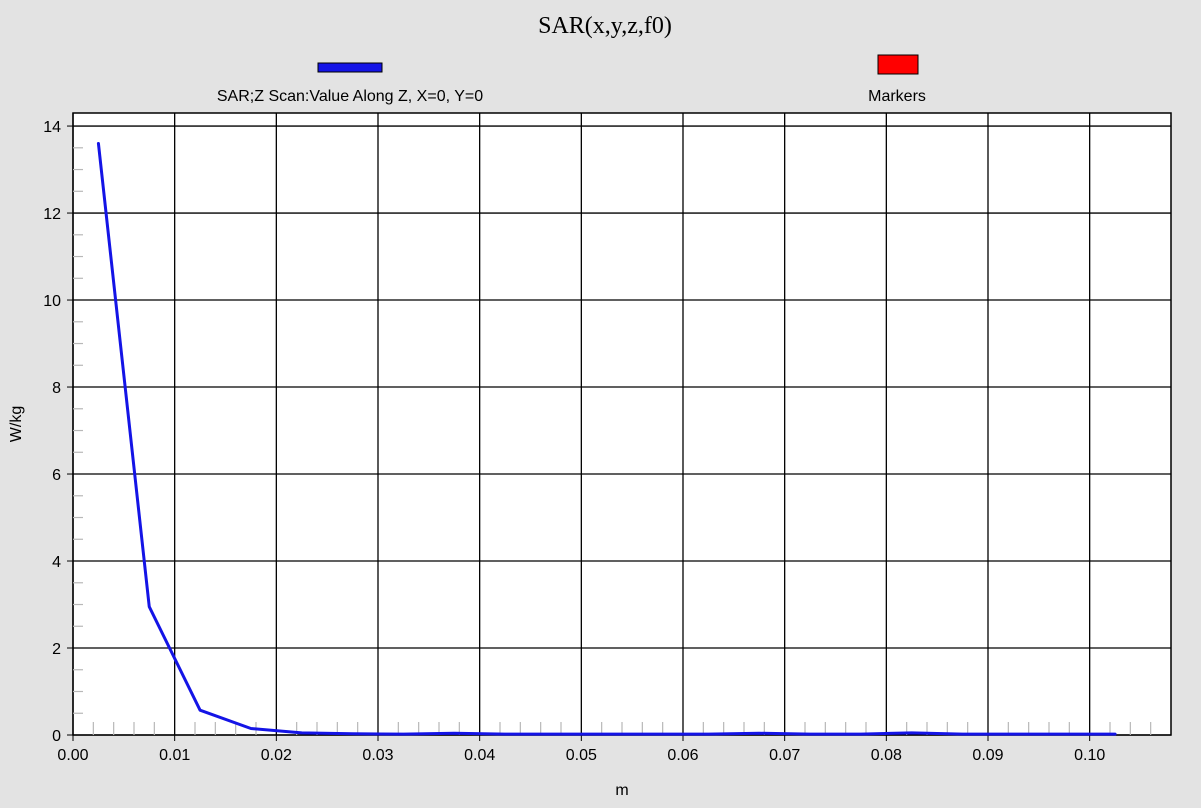  I want to click on x-tick-label: 0.10, so click(1089, 755).